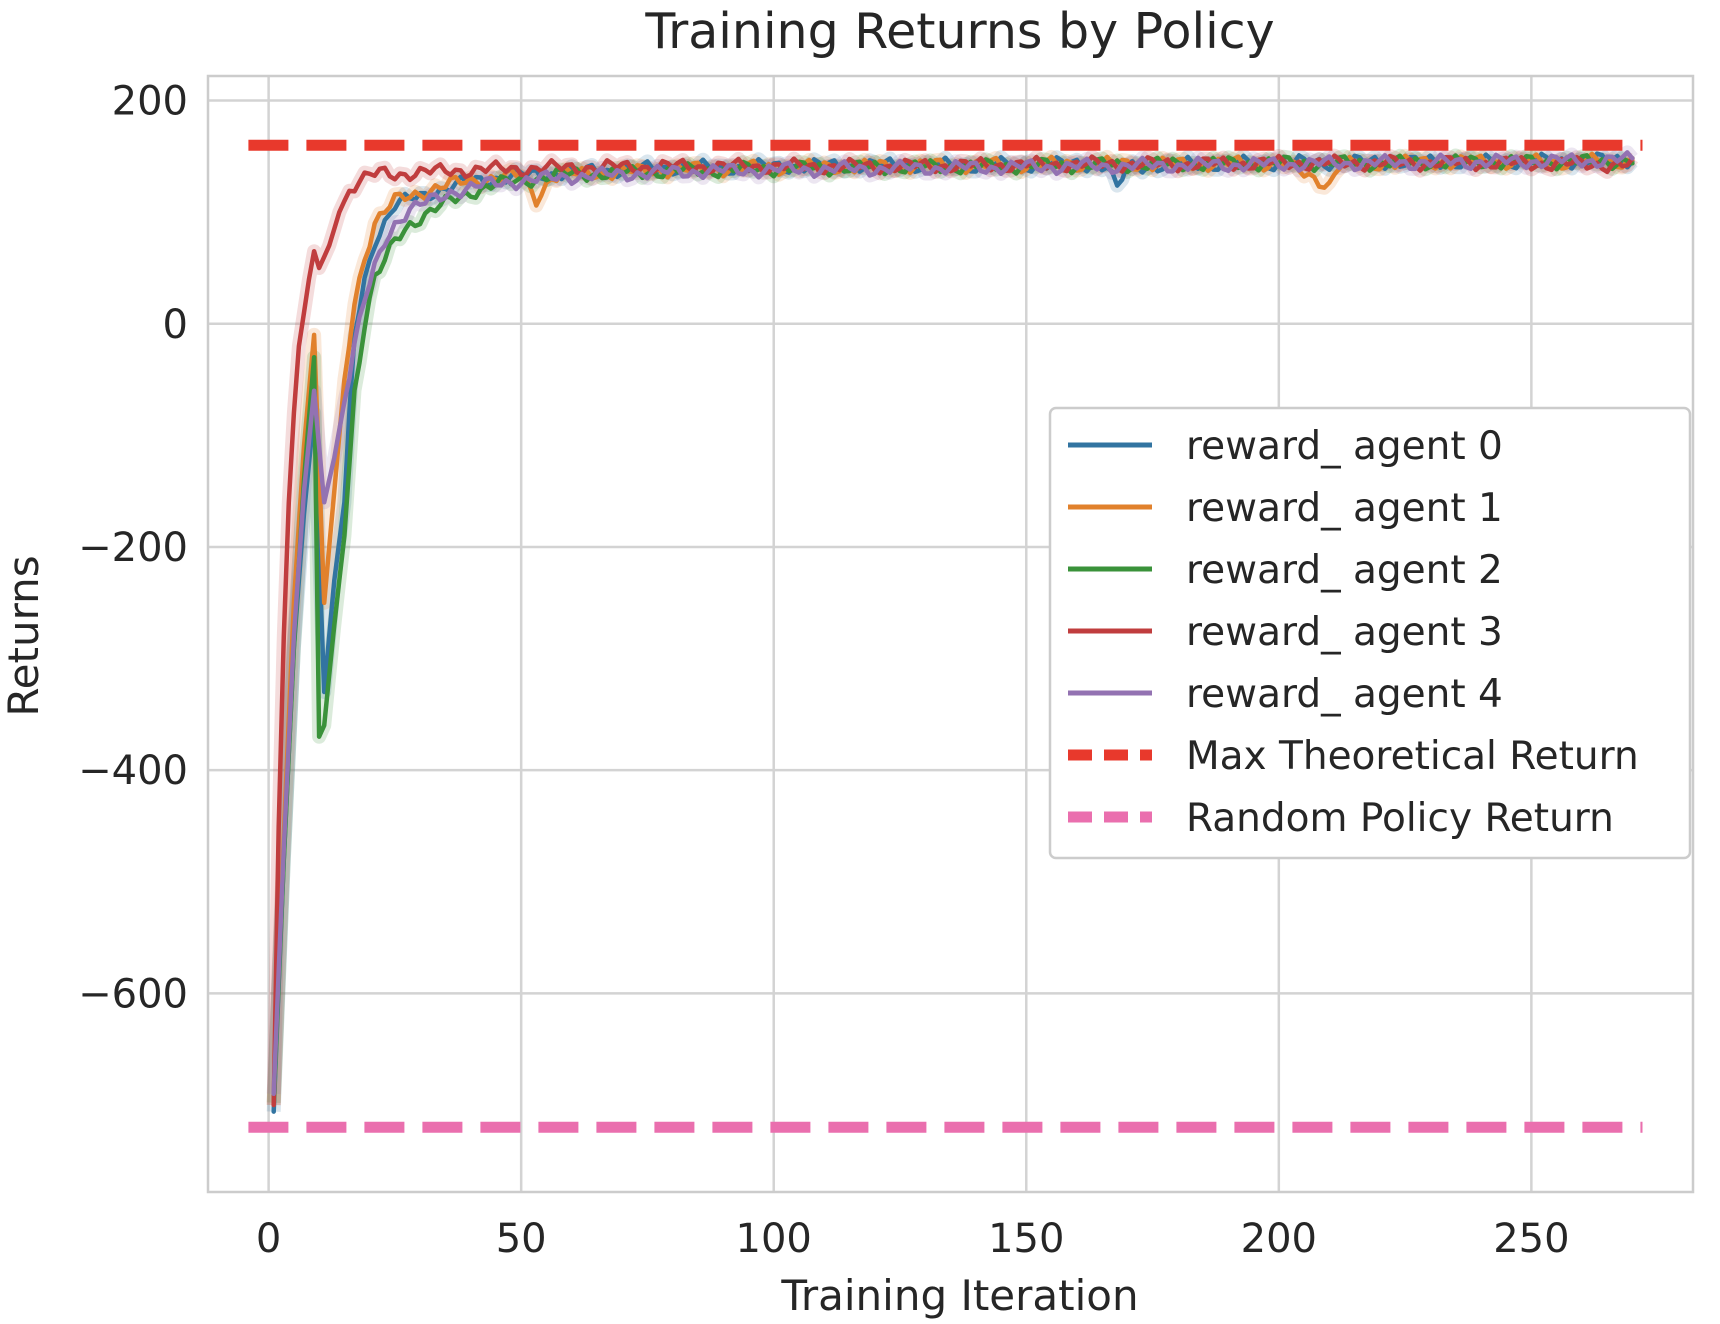 This screenshot has width=1720, height=1324. I want to click on legend-label: reward_ agent 2, so click(1344, 570).